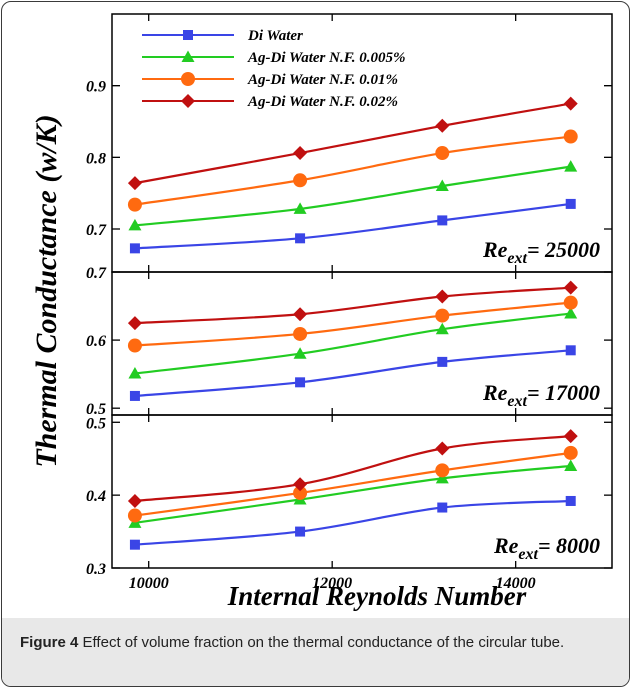 This screenshot has width=633, height=690. I want to click on legend-entry: Di Water, so click(275, 36).